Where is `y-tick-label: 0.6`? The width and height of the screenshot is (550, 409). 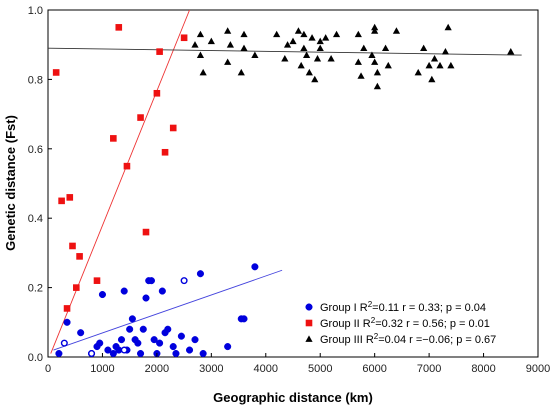 y-tick-label: 0.6 is located at coordinates (35, 150).